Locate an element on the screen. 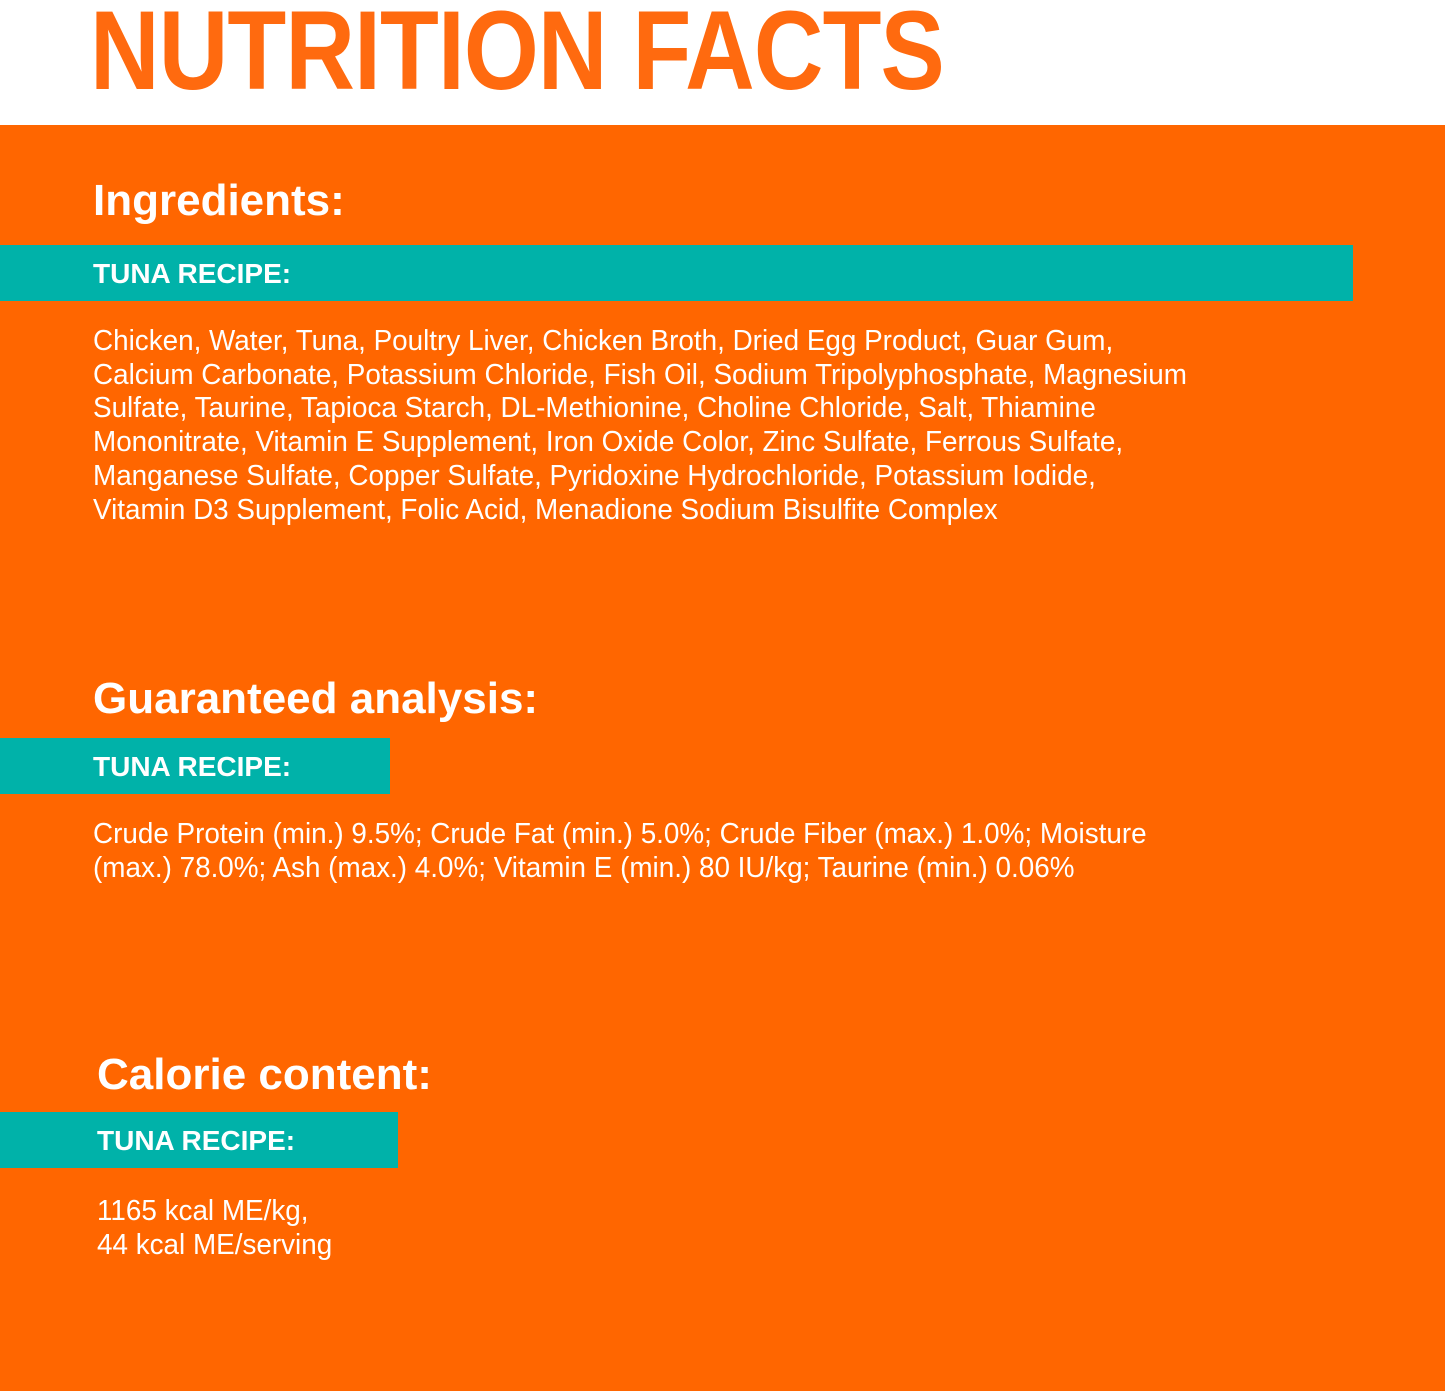  ingredients-heading: Ingredients: is located at coordinates (219, 200).